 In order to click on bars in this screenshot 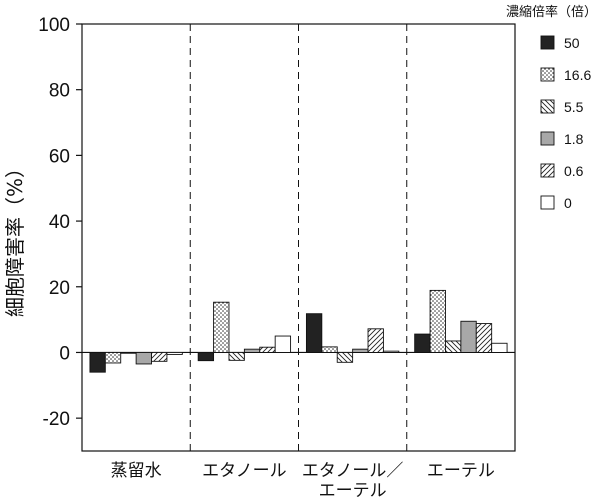, I will do `click(298, 331)`.